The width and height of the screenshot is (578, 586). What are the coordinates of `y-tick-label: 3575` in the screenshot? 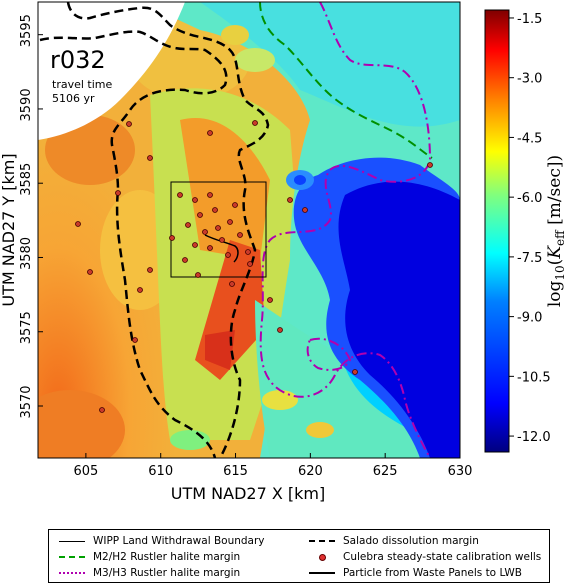 It's located at (26, 327).